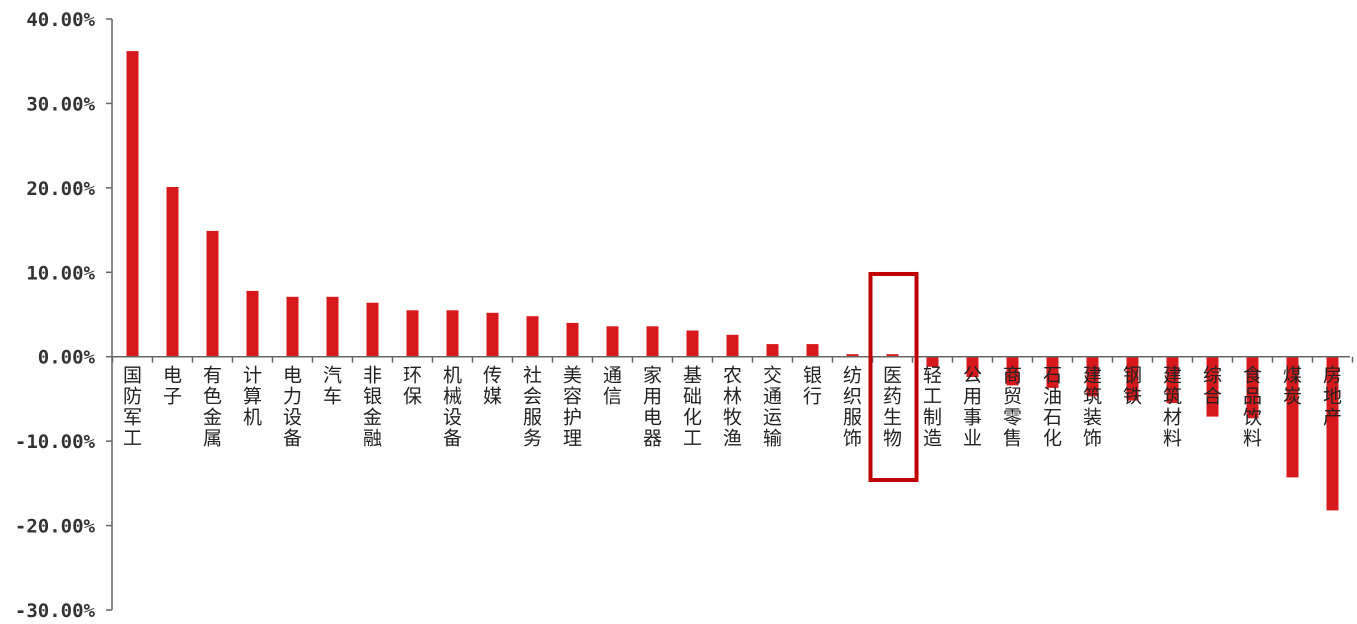  What do you see at coordinates (60, 20) in the screenshot?
I see `y-tick-label: 40.00%` at bounding box center [60, 20].